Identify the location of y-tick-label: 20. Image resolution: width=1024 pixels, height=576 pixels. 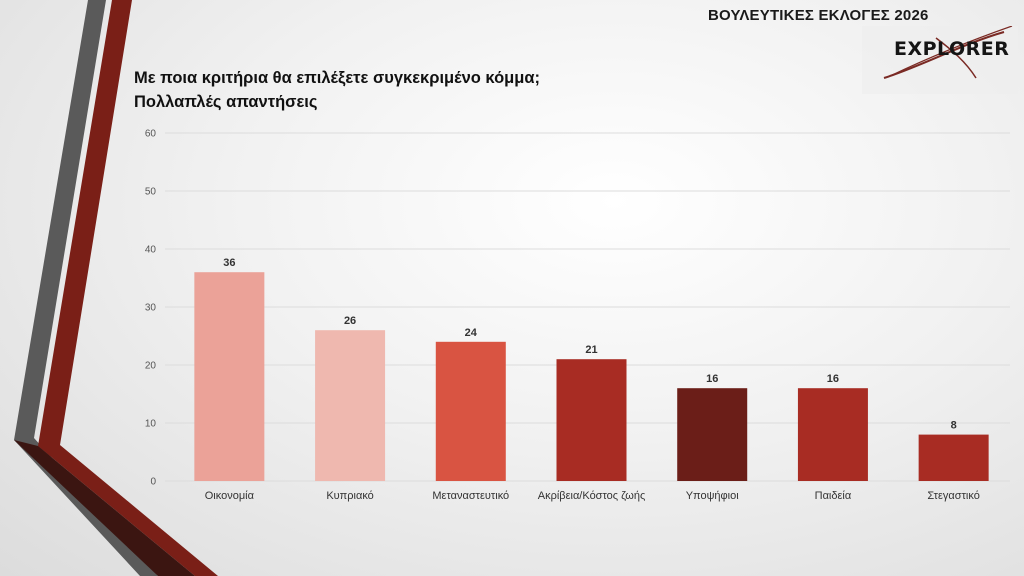
(151, 366).